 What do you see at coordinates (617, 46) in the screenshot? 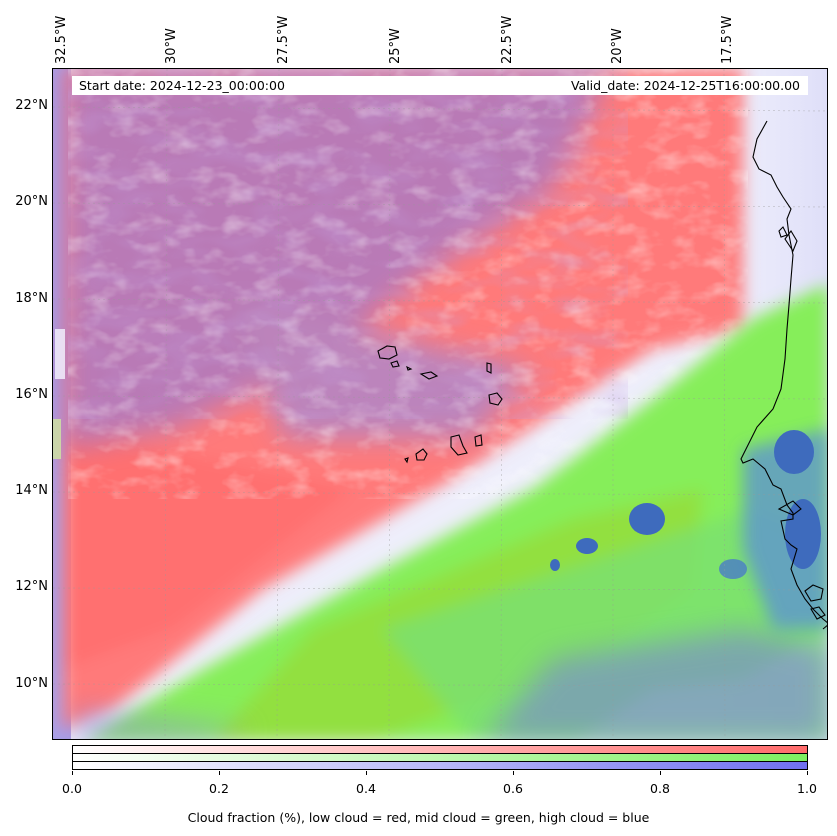
I see `lon-label-20w: 20°W` at bounding box center [617, 46].